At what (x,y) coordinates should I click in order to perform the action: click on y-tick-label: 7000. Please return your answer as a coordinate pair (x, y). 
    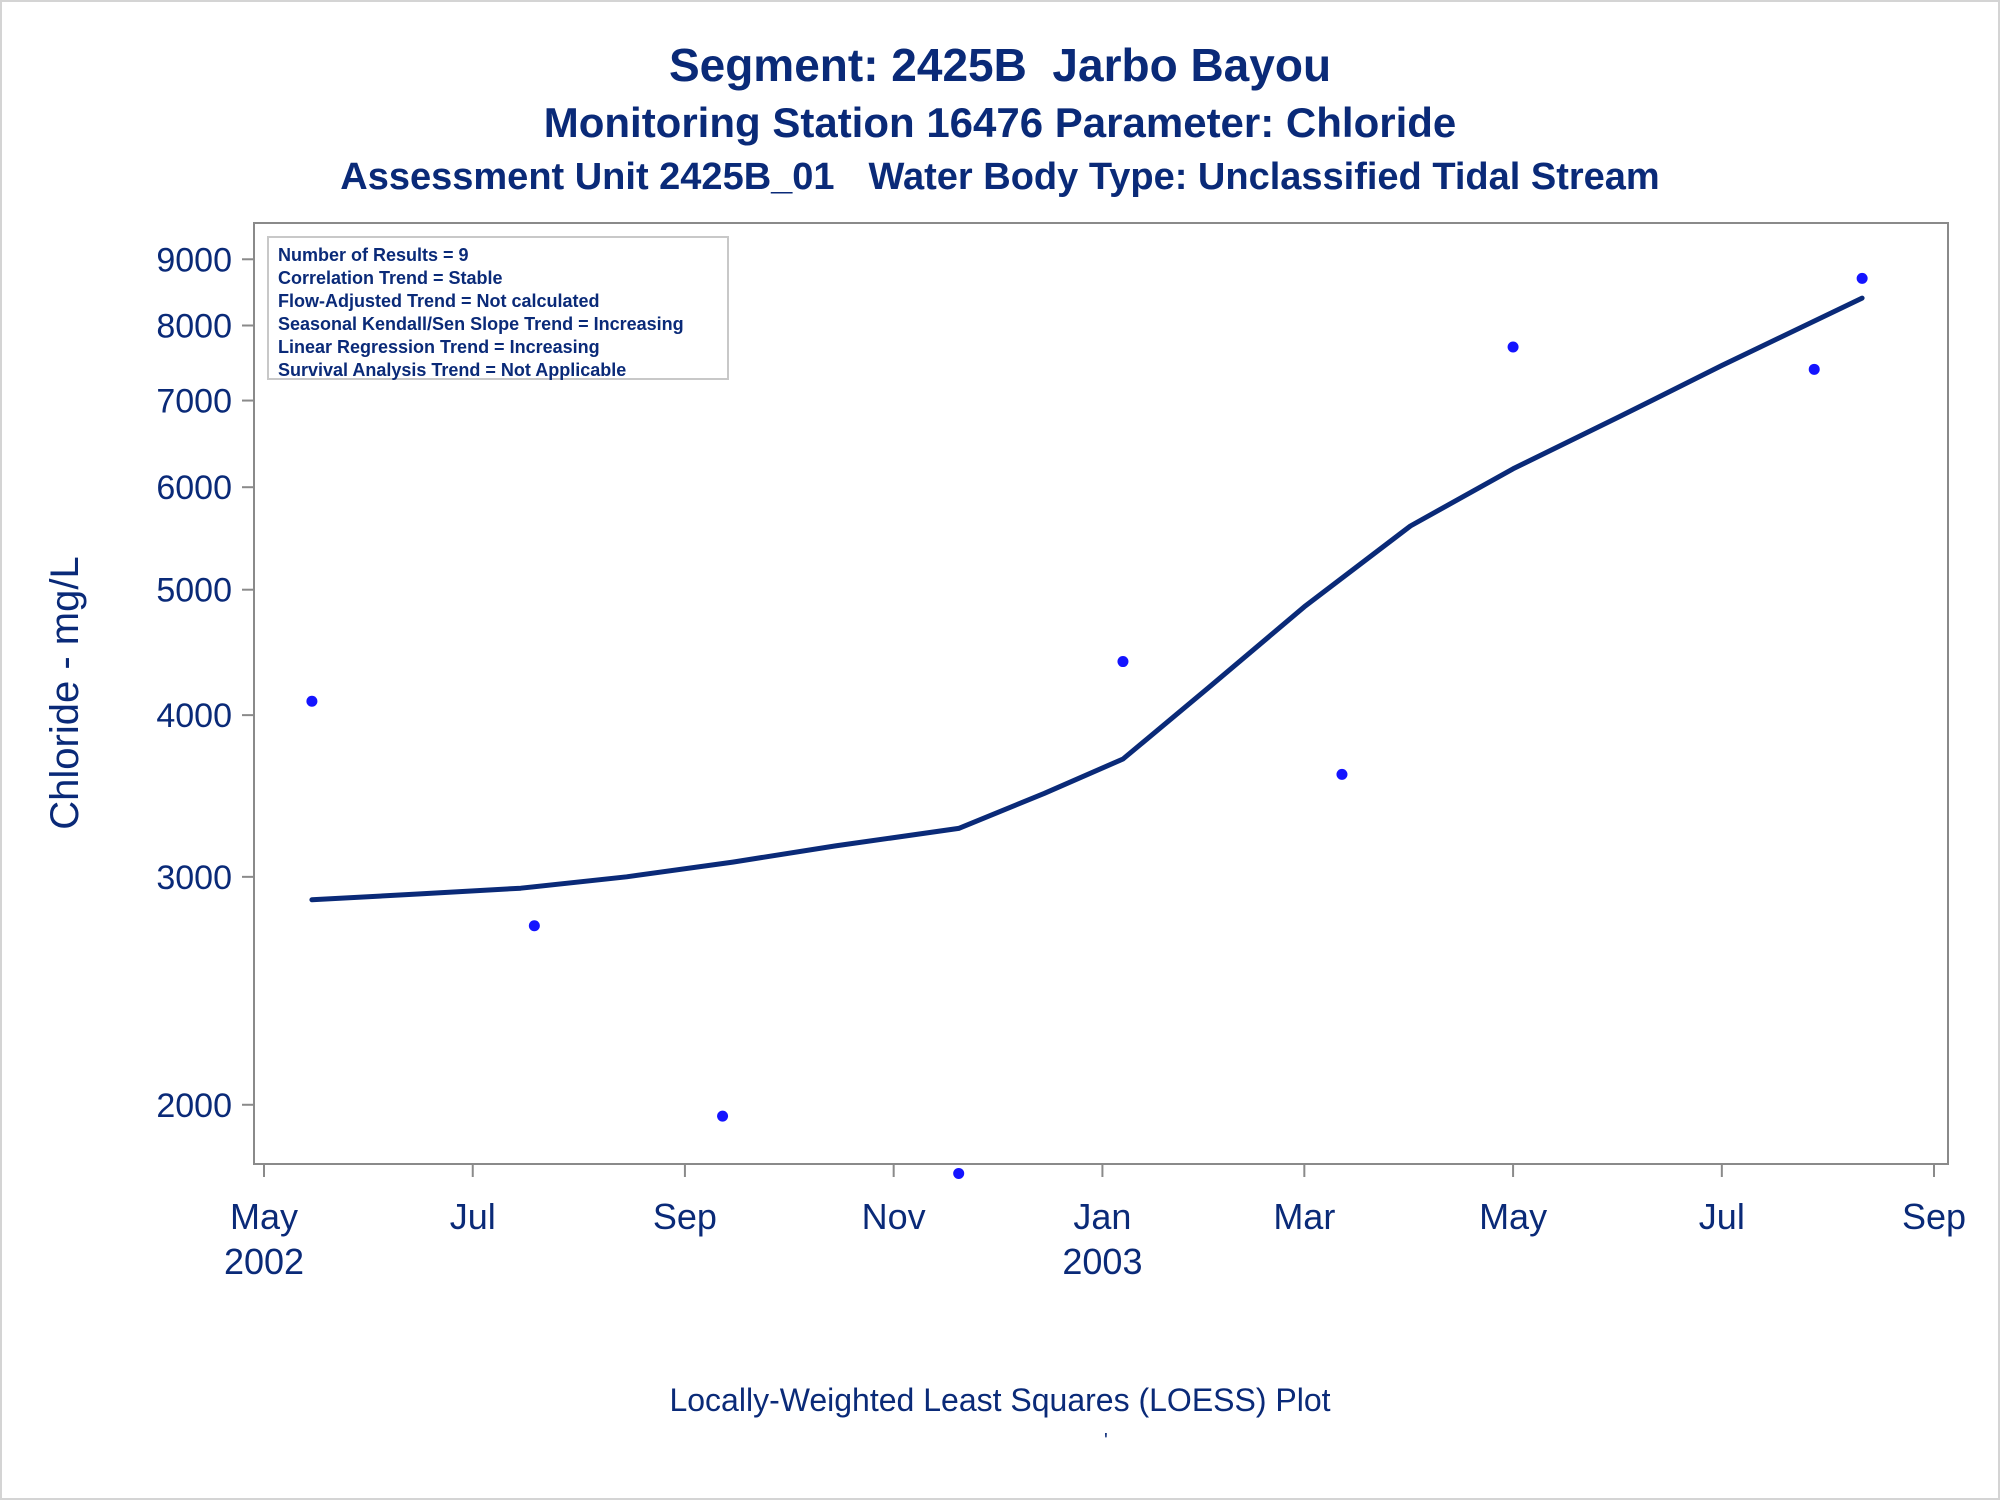
    Looking at the image, I should click on (194, 402).